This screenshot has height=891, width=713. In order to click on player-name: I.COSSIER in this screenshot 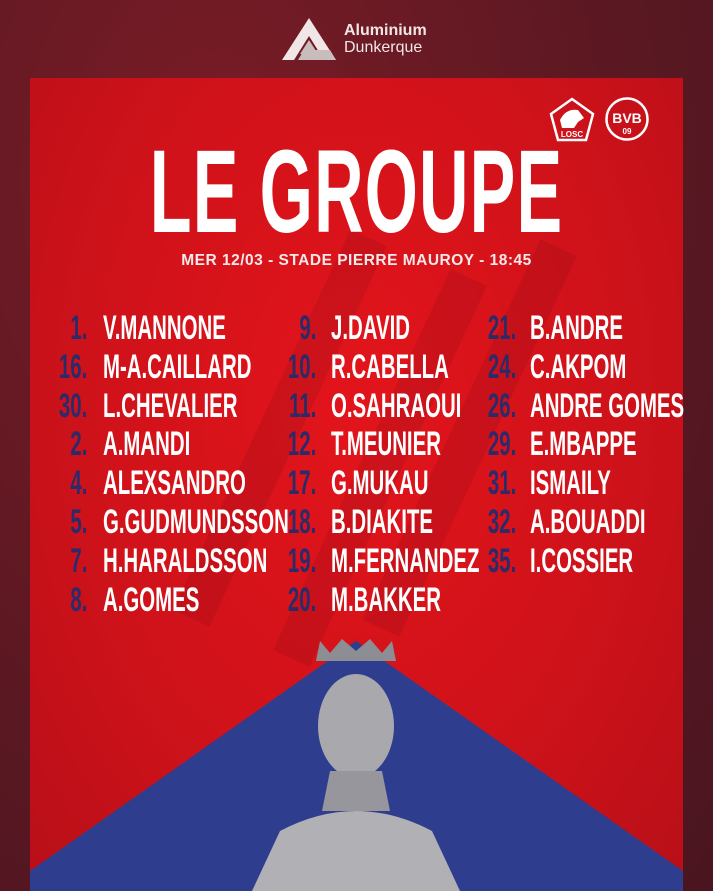, I will do `click(582, 560)`.